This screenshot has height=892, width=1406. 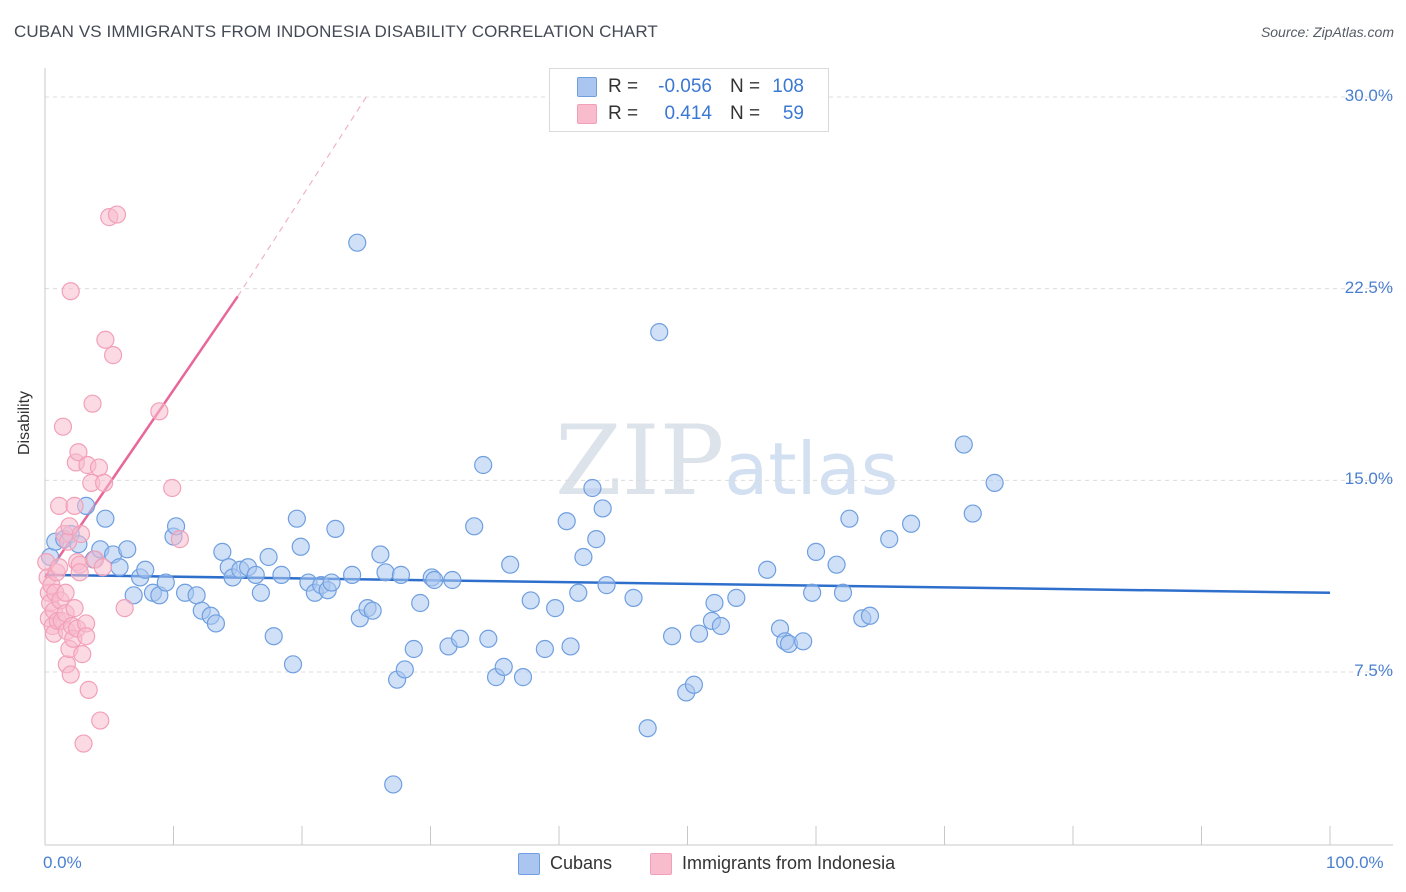 I want to click on zipatlas-watermark: ZIPatlas, so click(x=726, y=461).